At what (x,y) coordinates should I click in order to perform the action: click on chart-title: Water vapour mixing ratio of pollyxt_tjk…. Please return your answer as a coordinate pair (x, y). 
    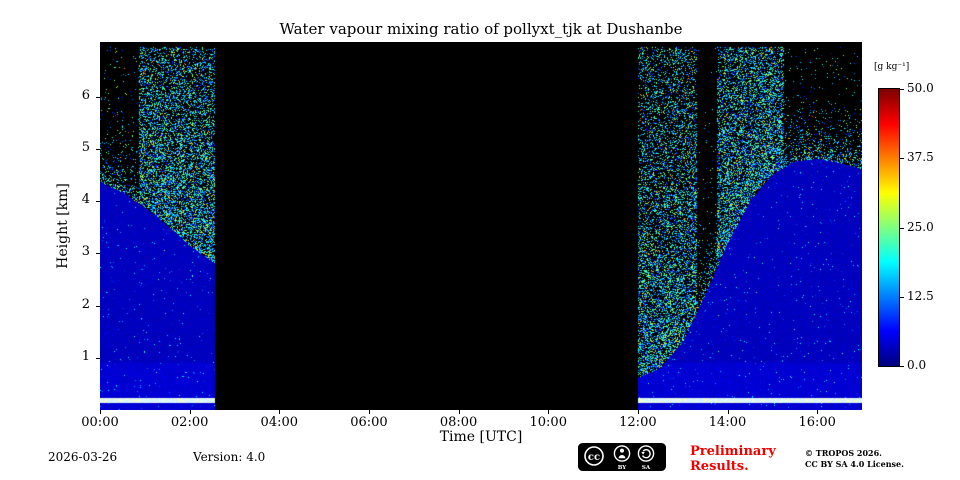
    Looking at the image, I should click on (481, 29).